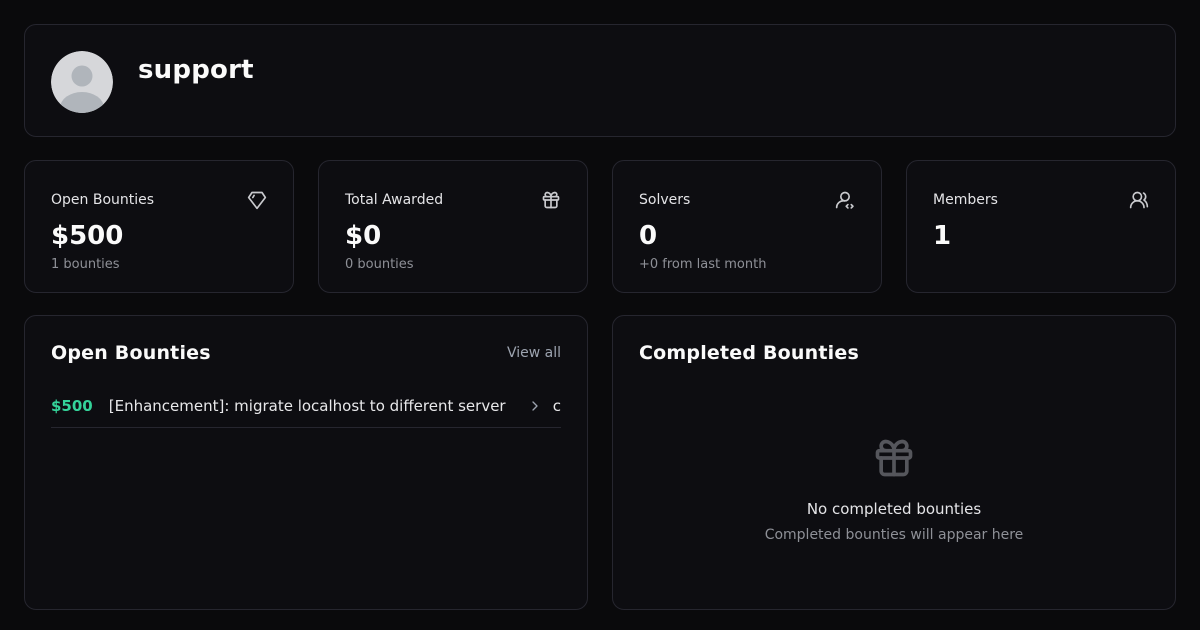  What do you see at coordinates (965, 200) in the screenshot?
I see `stat-label: Members` at bounding box center [965, 200].